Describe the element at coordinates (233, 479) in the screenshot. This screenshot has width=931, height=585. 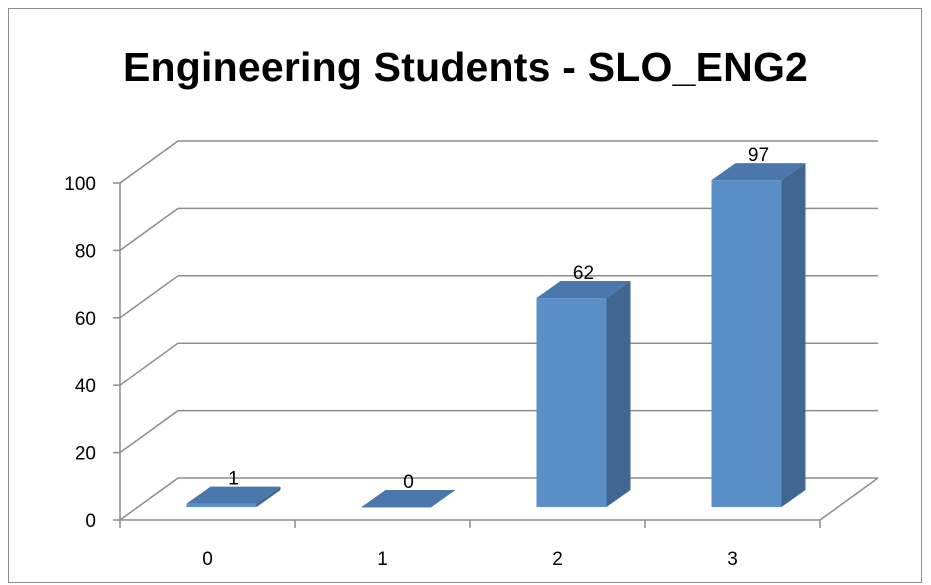
I see `data-label: 1` at that location.